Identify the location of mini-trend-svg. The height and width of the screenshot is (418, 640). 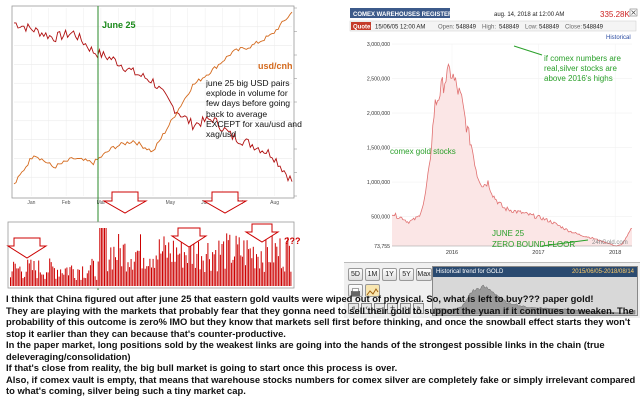
(535, 299).